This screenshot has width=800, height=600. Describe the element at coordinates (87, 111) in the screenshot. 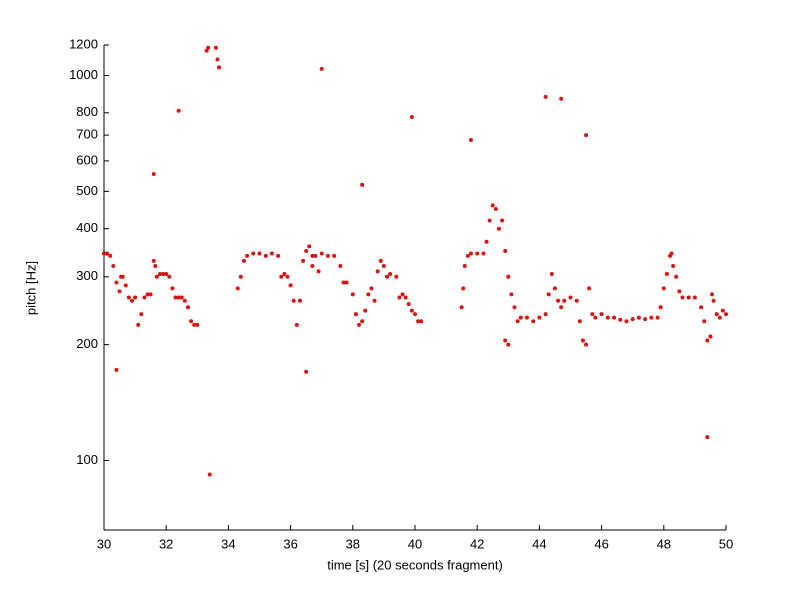

I see `y-tick-label: 800` at that location.